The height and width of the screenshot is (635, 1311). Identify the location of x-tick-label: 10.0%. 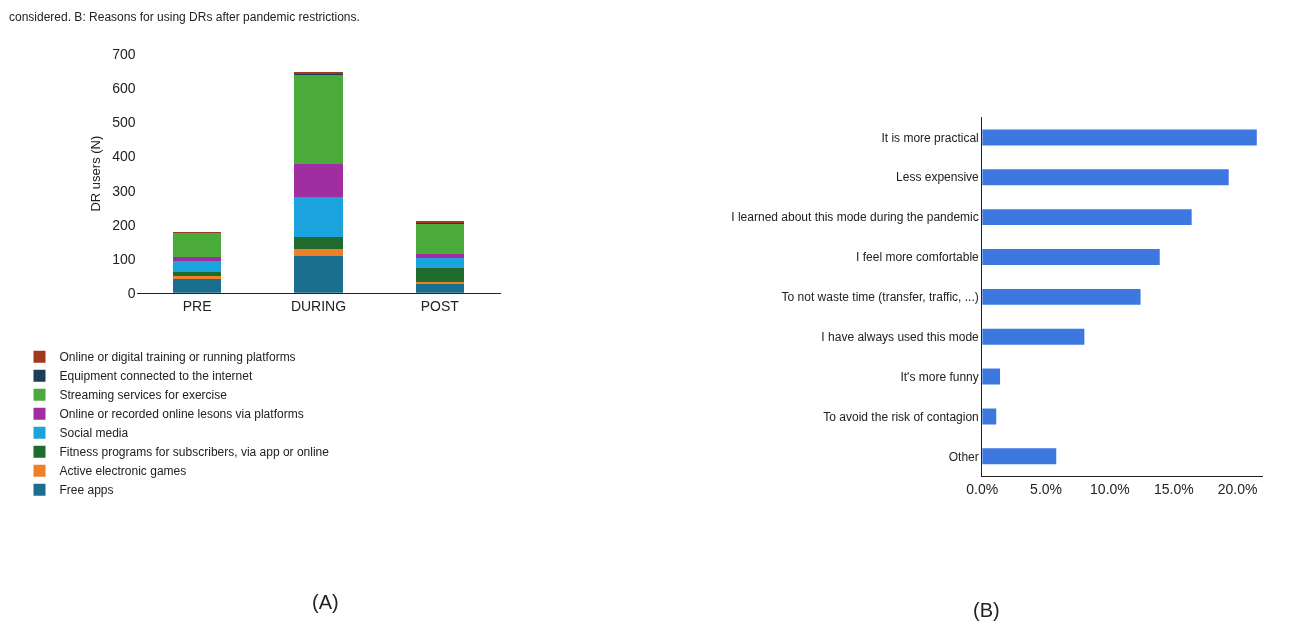
(1110, 489).